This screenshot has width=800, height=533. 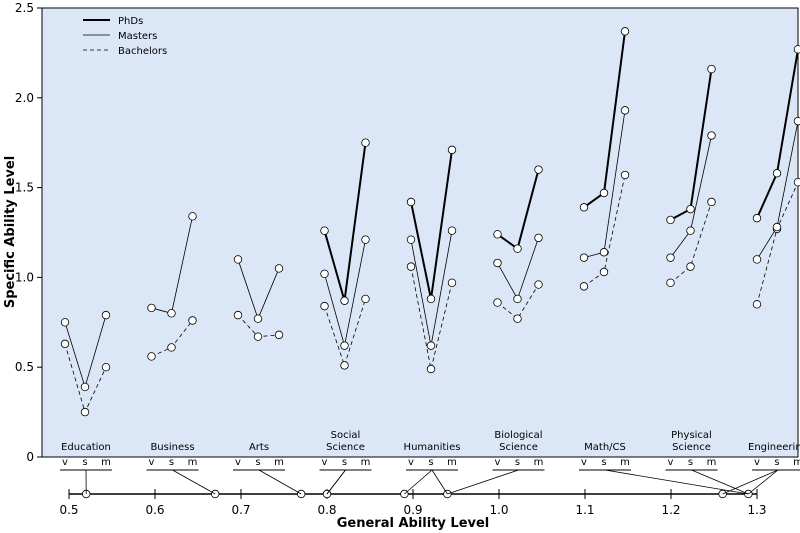 I want to click on y-tick-label: 2.5, so click(x=24, y=8).